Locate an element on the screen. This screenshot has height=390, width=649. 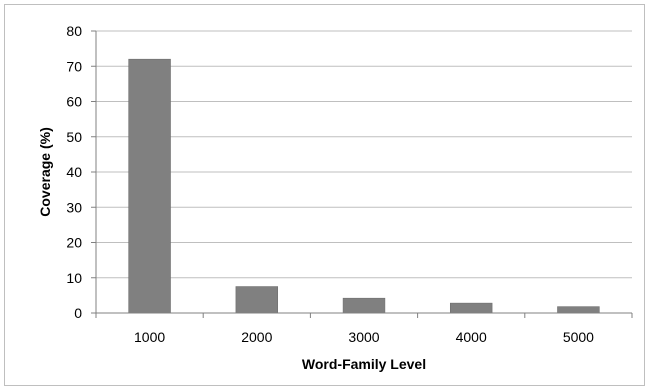
x-tick-label: 1000 is located at coordinates (149, 337).